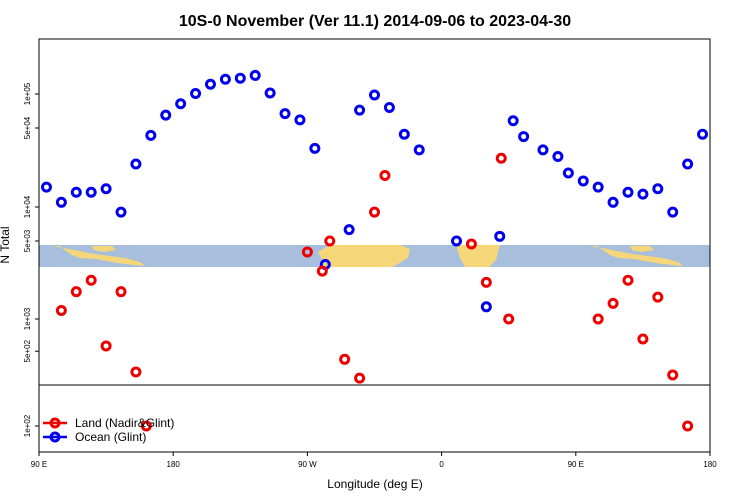 The image size is (750, 500). Describe the element at coordinates (31, 259) in the screenshot. I see `y-axis: 1e+02 5e+02 1e+03 5e+03 1e+04 5e+04 1e+05` at that location.